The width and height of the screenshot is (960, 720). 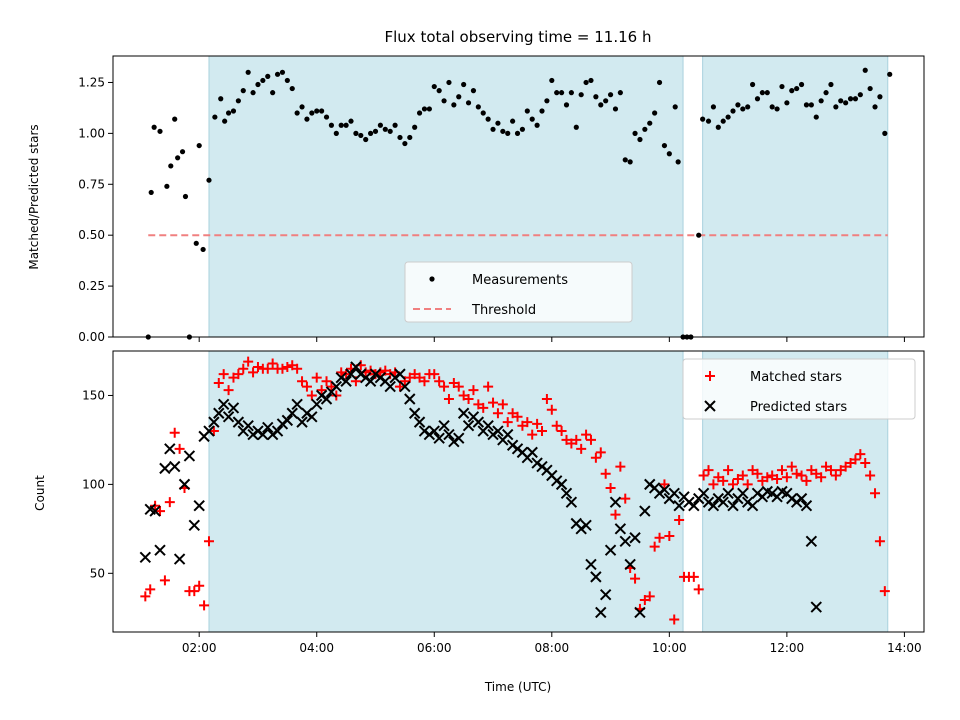 What do you see at coordinates (520, 280) in the screenshot?
I see `legend-label: Measurements` at bounding box center [520, 280].